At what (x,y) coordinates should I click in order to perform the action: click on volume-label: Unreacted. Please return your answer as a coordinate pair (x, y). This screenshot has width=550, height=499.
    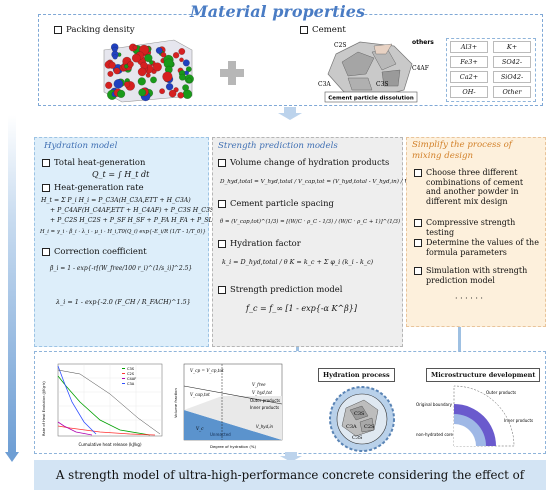
    Looking at the image, I should click on (220, 434).